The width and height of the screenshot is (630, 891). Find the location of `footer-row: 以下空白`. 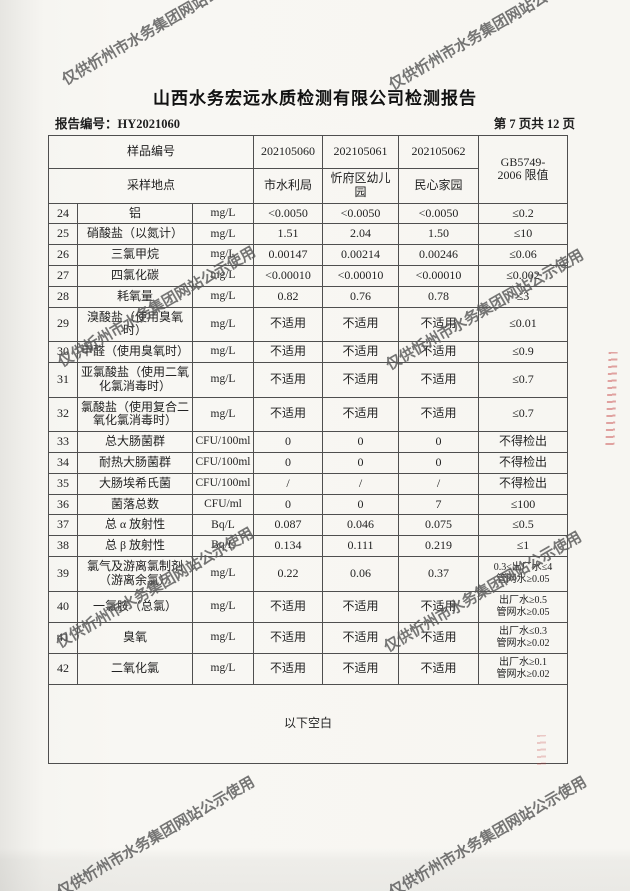

footer-row: 以下空白 is located at coordinates (308, 723).